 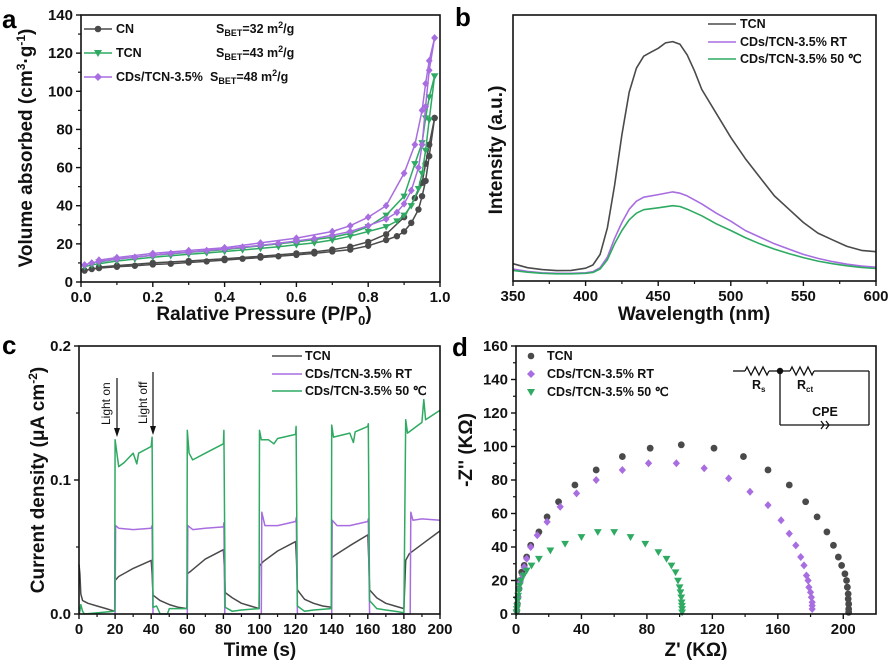 I want to click on resistor-rs-icon, so click(x=757, y=371).